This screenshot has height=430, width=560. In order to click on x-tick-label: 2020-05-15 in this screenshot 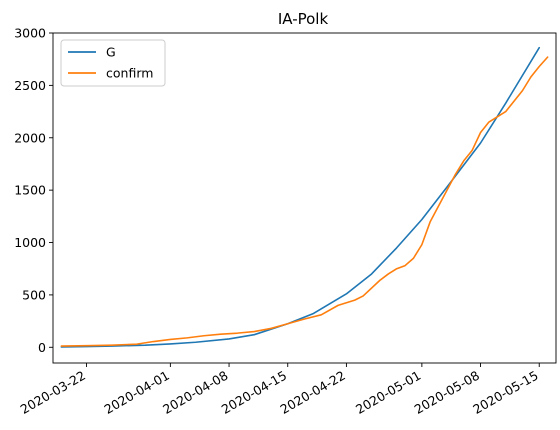, I will do `click(505, 392)`.